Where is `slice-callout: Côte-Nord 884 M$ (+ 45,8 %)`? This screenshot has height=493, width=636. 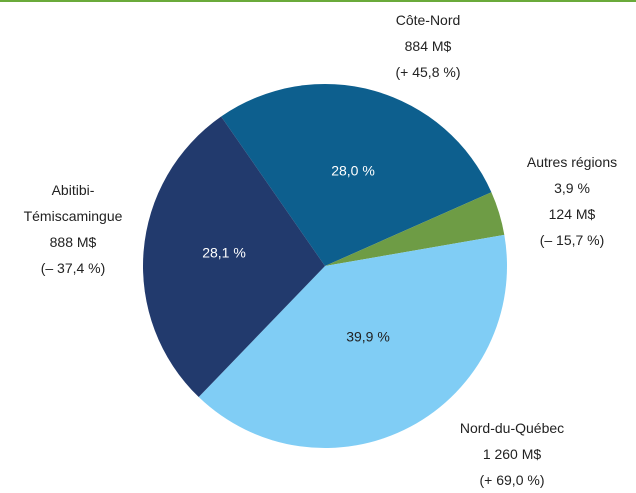
slice-callout: Côte-Nord 884 M$ (+ 45,8 %) is located at coordinates (428, 46).